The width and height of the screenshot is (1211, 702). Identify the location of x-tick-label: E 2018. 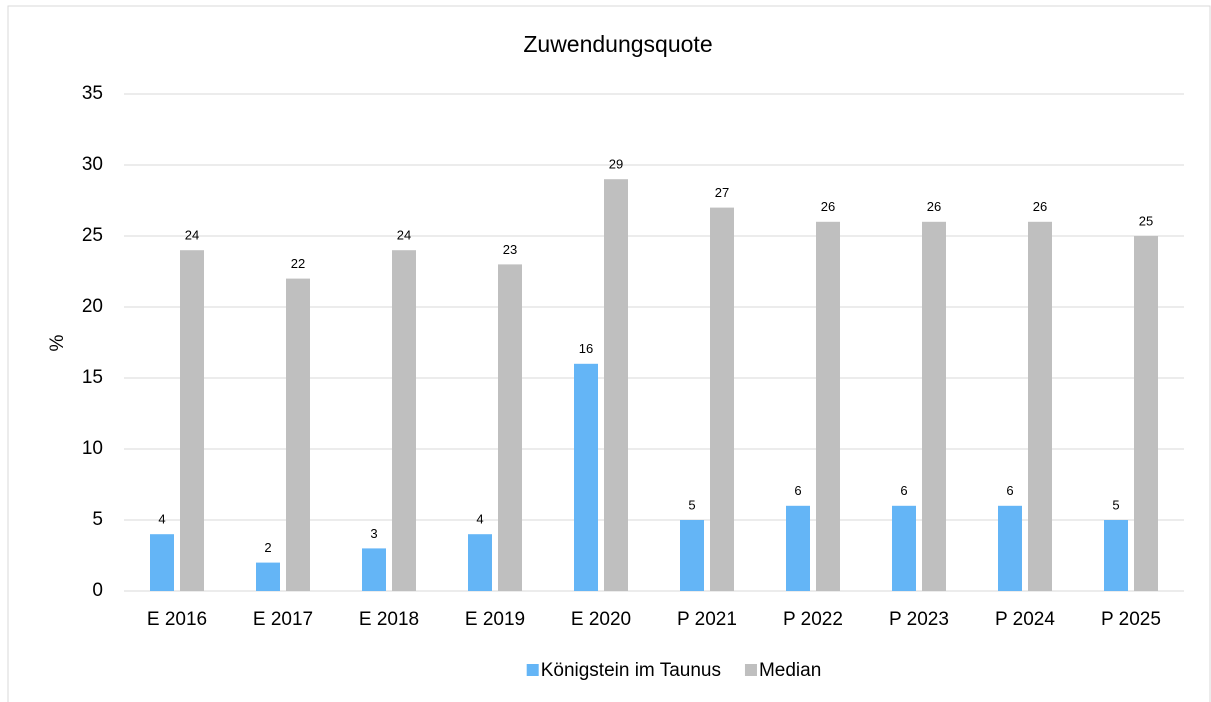
(389, 619).